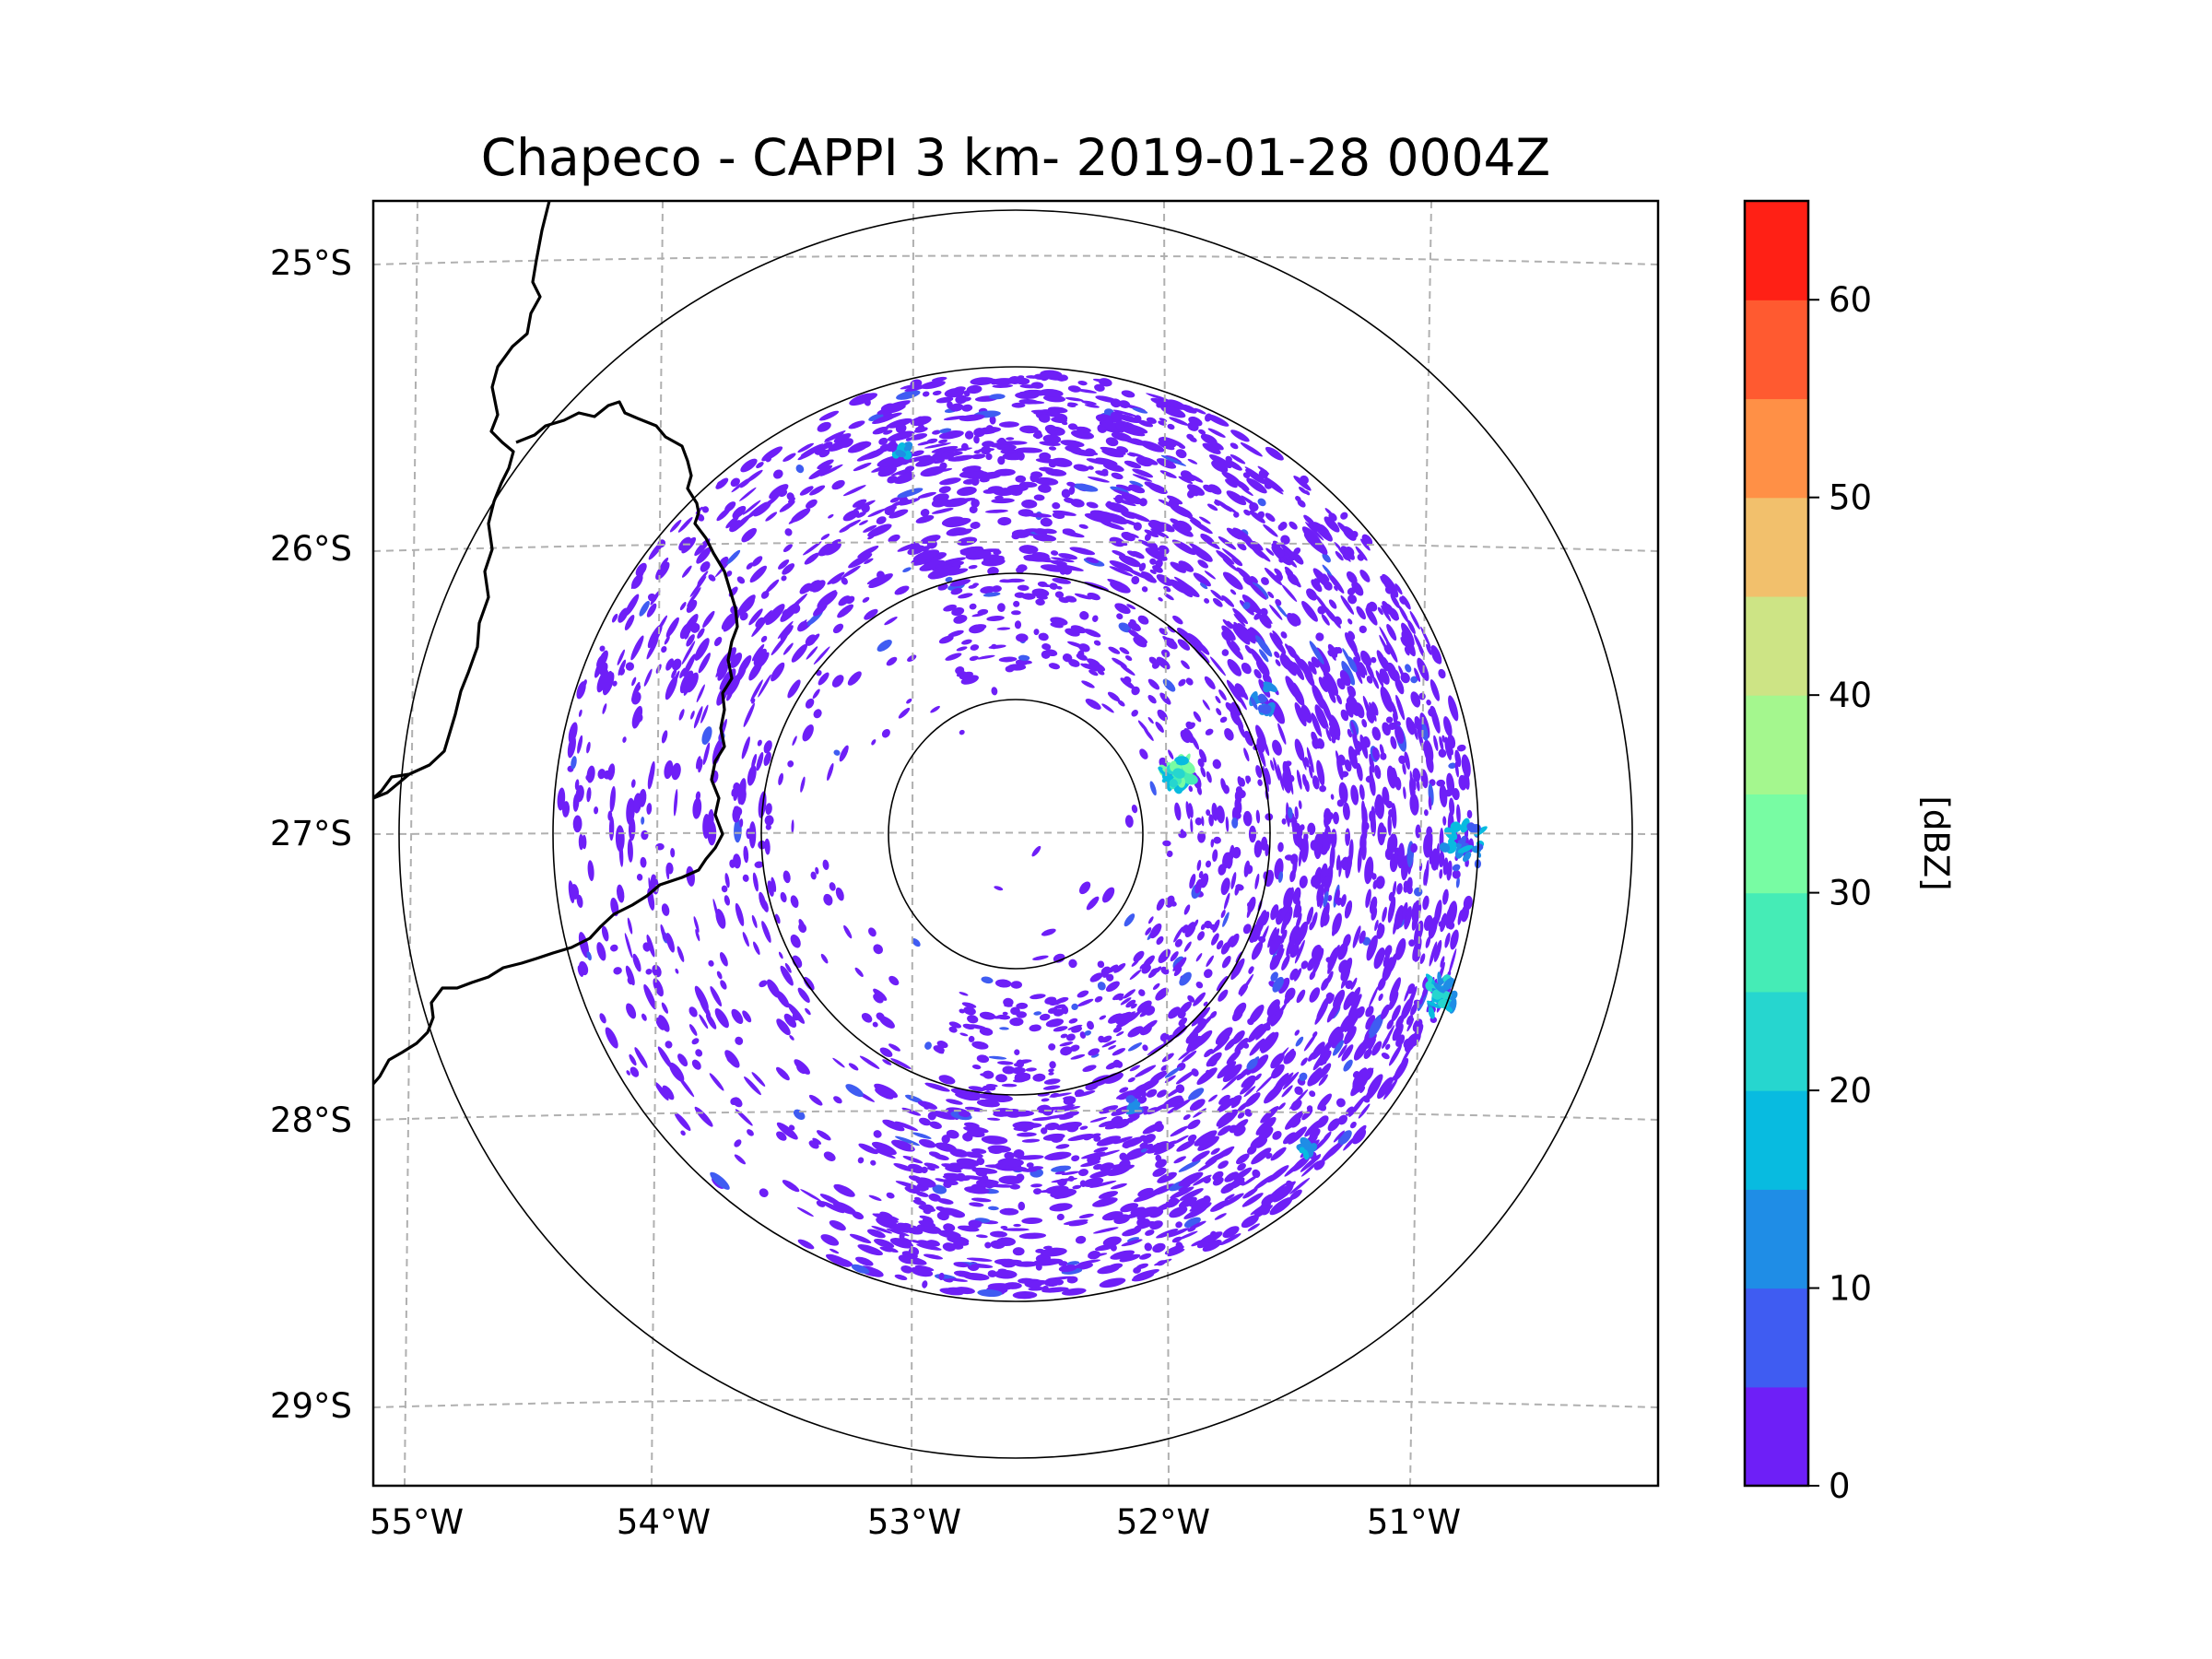  What do you see at coordinates (1776, 1338) in the screenshot?
I see `colorbar-segment` at bounding box center [1776, 1338].